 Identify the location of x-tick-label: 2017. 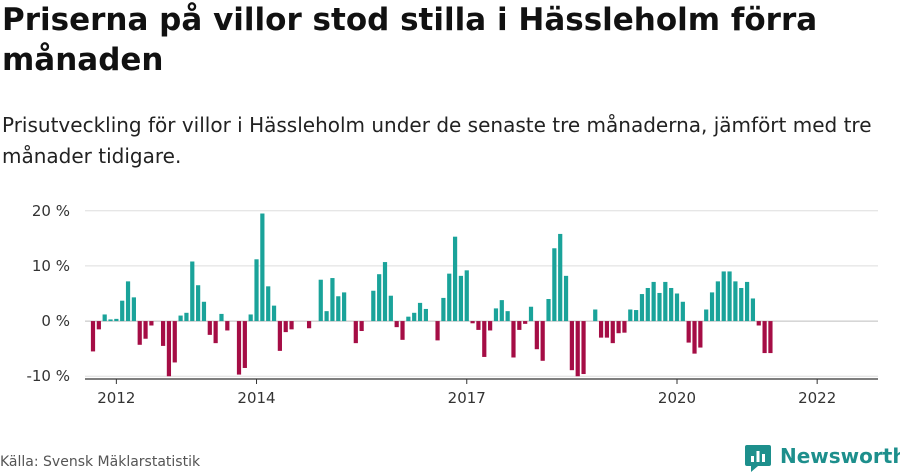
(467, 398).